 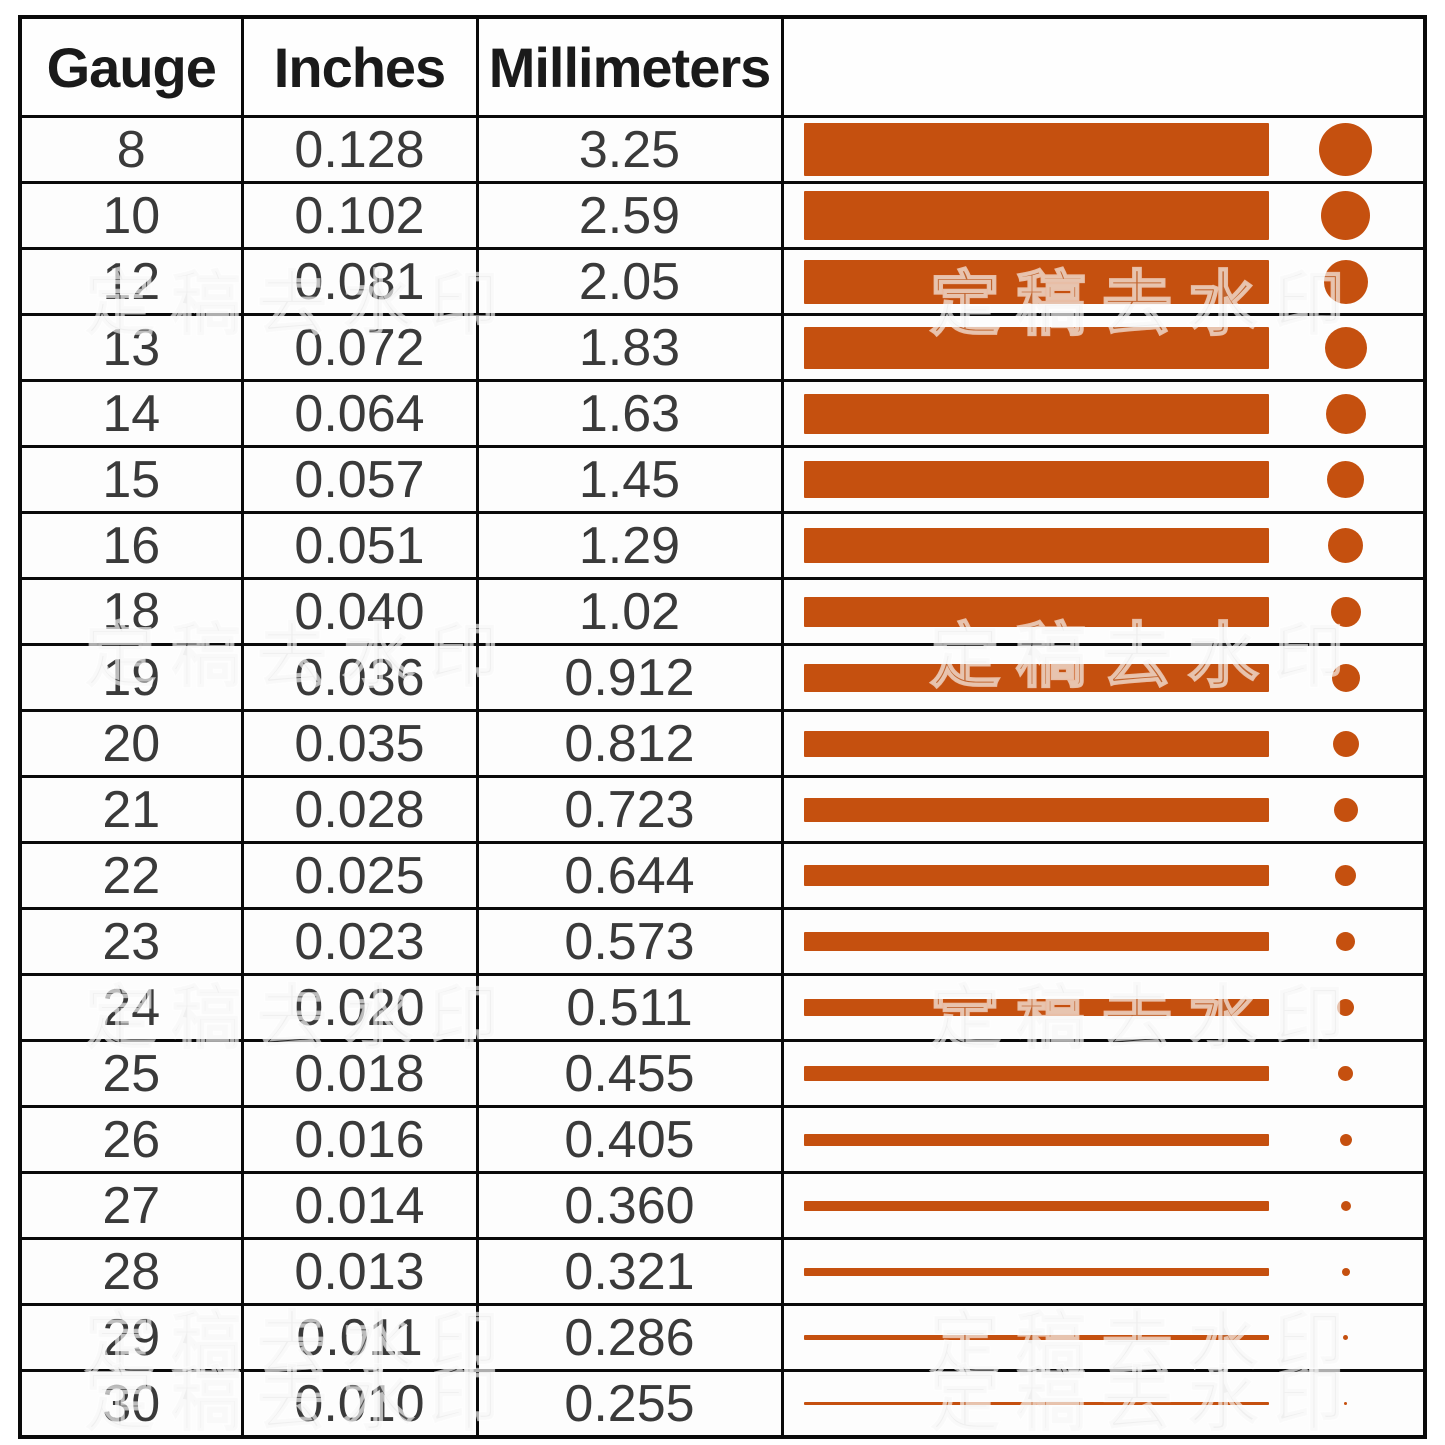 I want to click on gauge-value: 26, so click(x=131, y=1139).